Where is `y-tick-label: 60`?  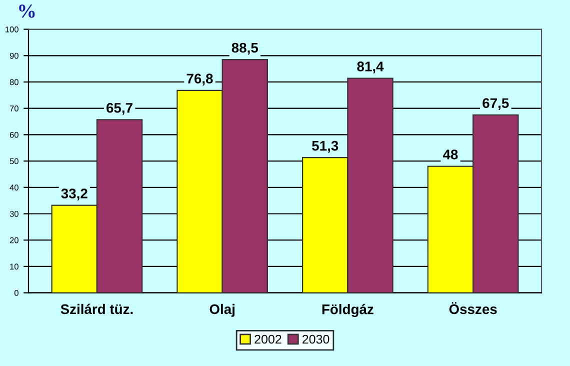
y-tick-label: 60 is located at coordinates (14, 135).